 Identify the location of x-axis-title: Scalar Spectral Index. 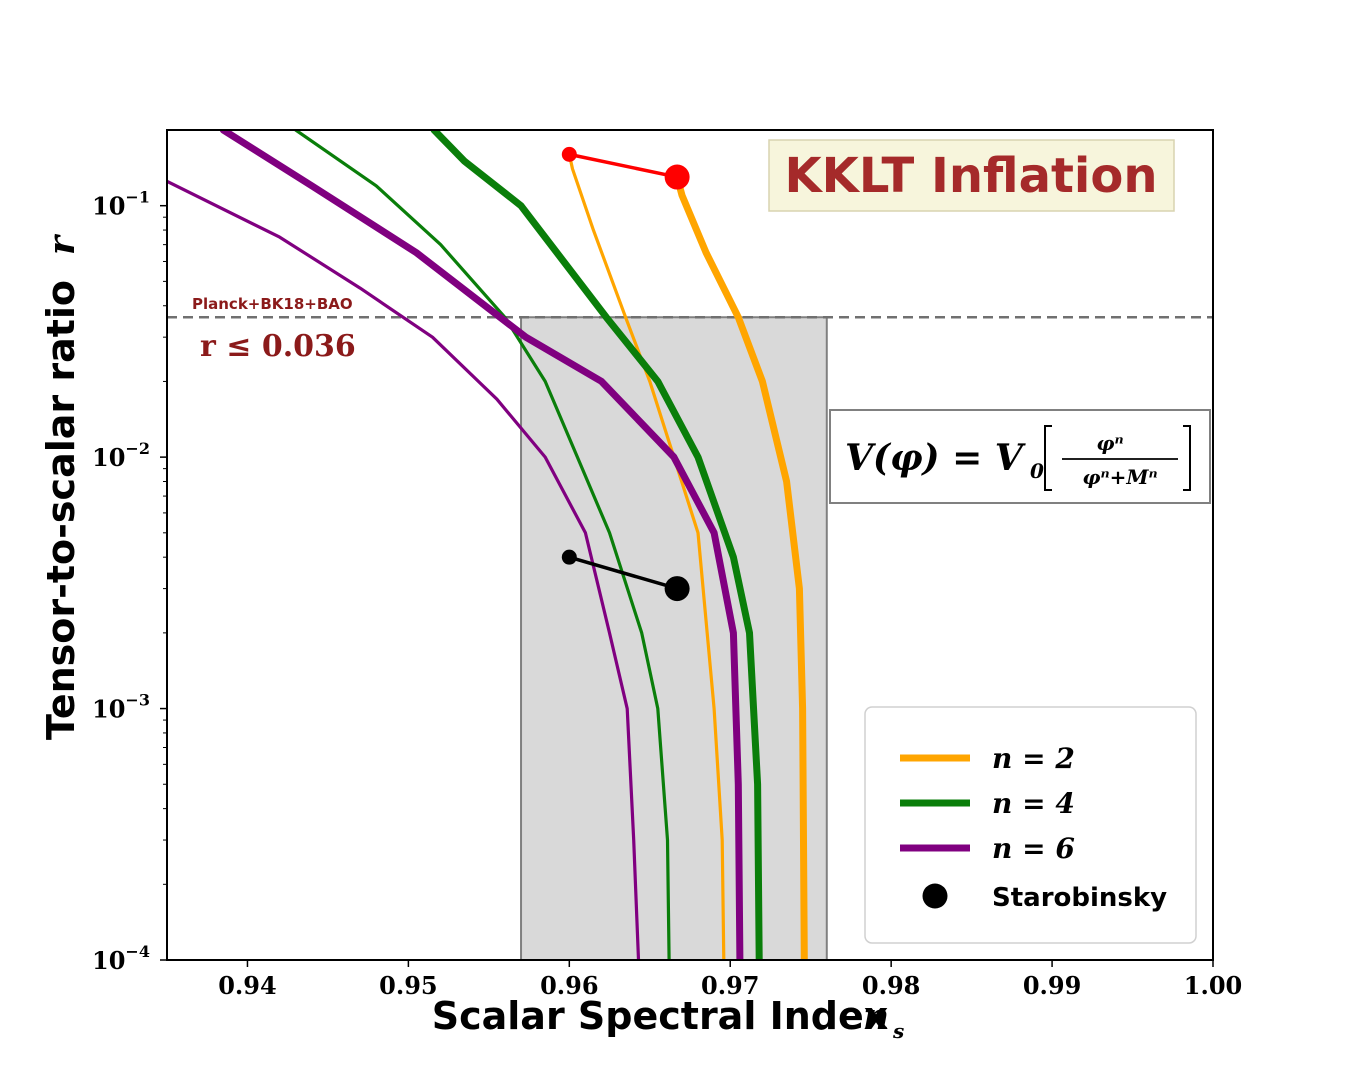
(660, 1016).